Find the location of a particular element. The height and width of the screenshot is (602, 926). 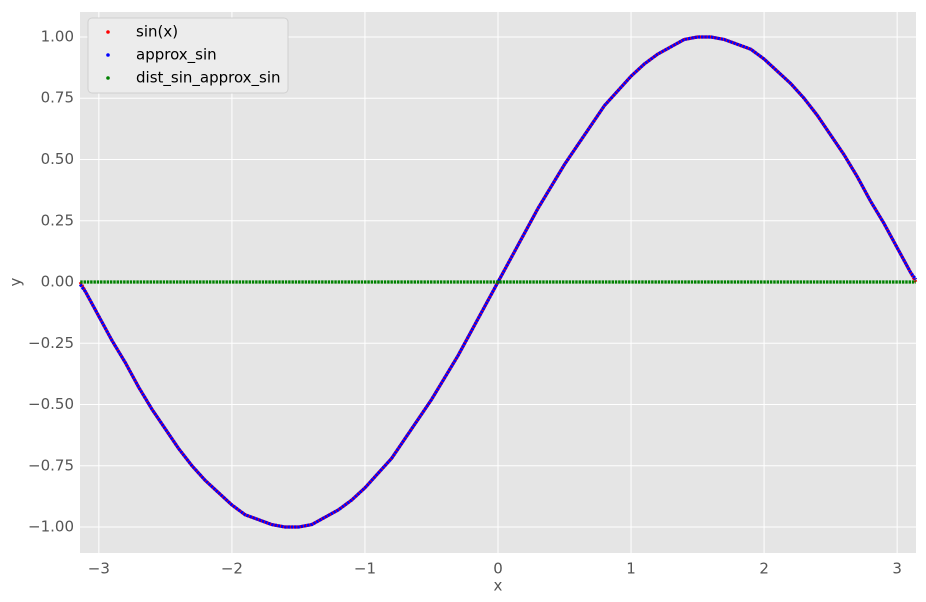

legend-label: sin(x) is located at coordinates (157, 32).